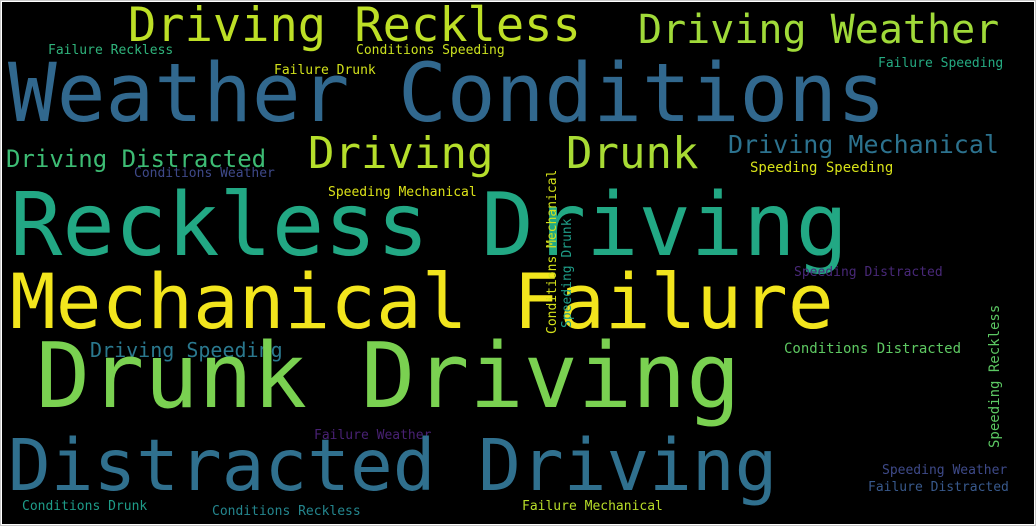 The width and height of the screenshot is (1036, 526). What do you see at coordinates (136, 159) in the screenshot?
I see `word-driving-distracted: Driving Distracted` at bounding box center [136, 159].